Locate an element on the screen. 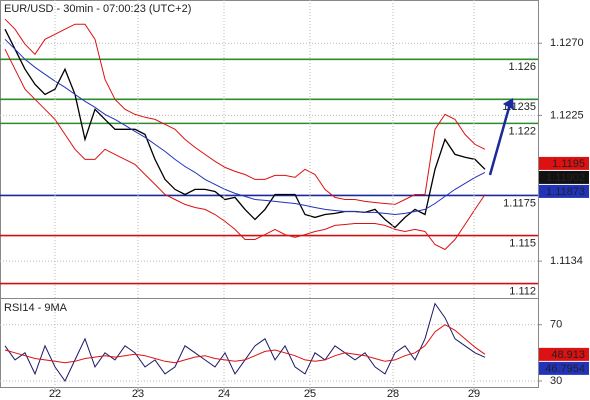  y-tick-label: 70 is located at coordinates (556, 325).